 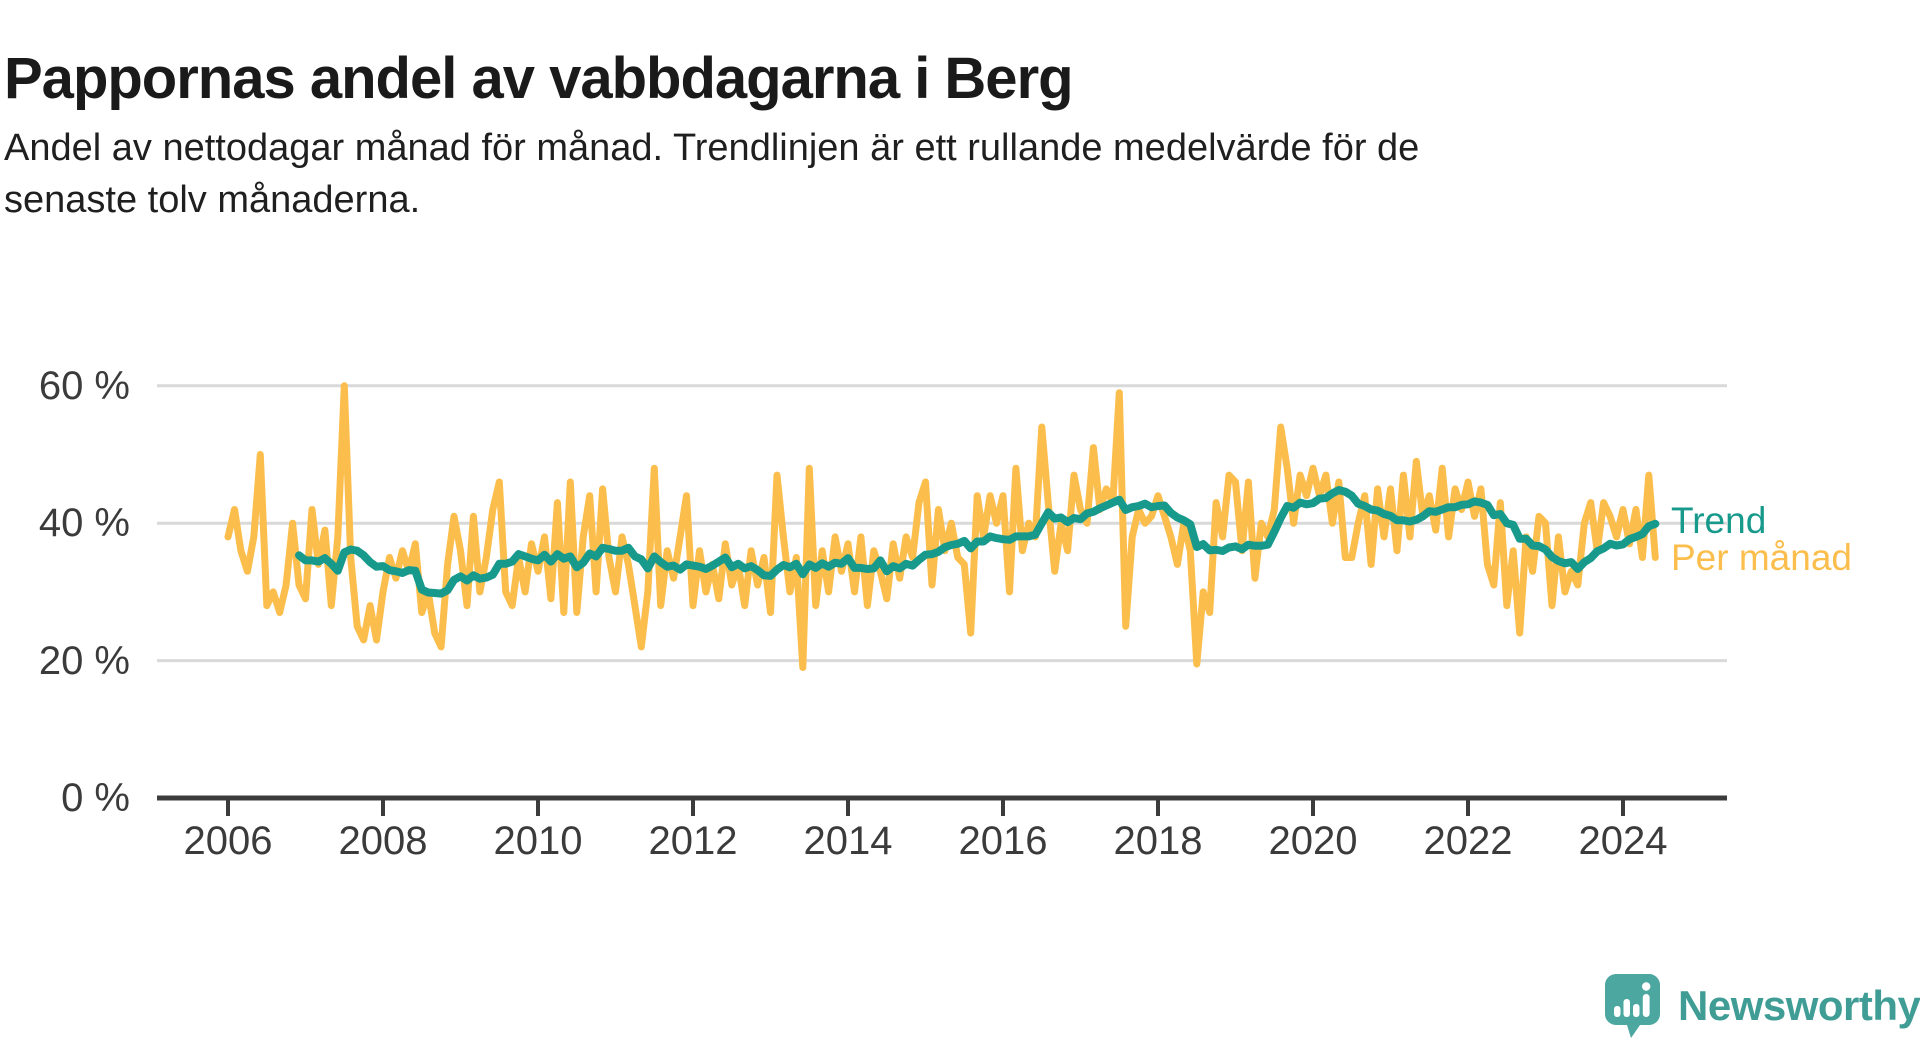 I want to click on x-axis-tick-label: 2016, so click(x=1003, y=841).